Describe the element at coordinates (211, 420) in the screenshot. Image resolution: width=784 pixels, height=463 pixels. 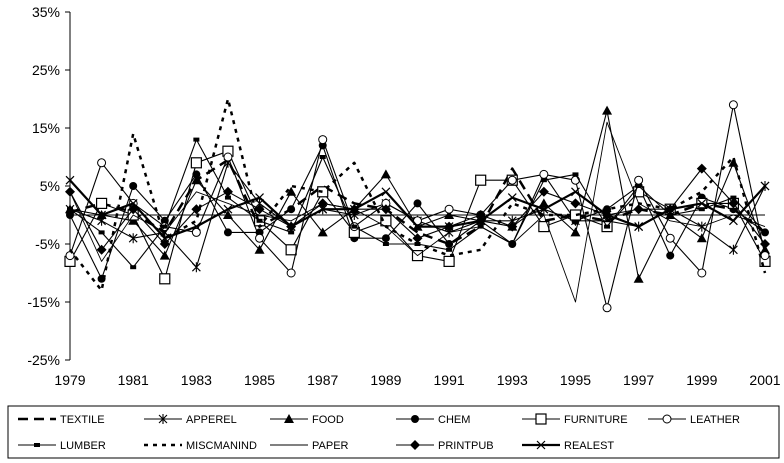
I see `legend-label: APPEREL` at that location.